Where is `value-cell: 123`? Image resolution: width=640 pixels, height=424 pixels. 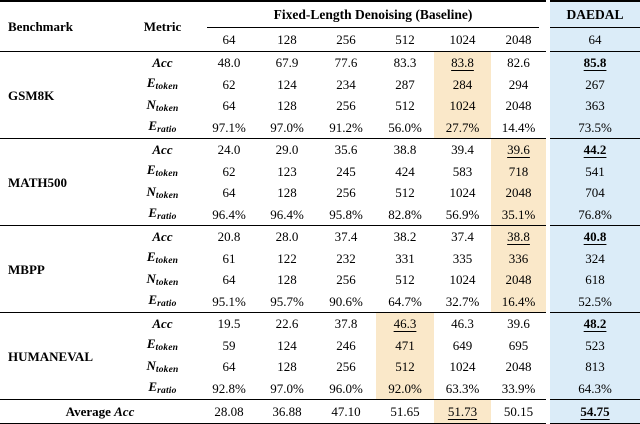
value-cell: 123 is located at coordinates (287, 171).